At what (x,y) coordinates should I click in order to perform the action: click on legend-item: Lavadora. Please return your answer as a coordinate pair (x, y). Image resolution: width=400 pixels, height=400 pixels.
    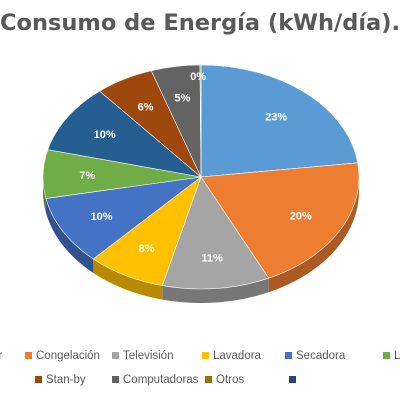
    Looking at the image, I should click on (231, 356).